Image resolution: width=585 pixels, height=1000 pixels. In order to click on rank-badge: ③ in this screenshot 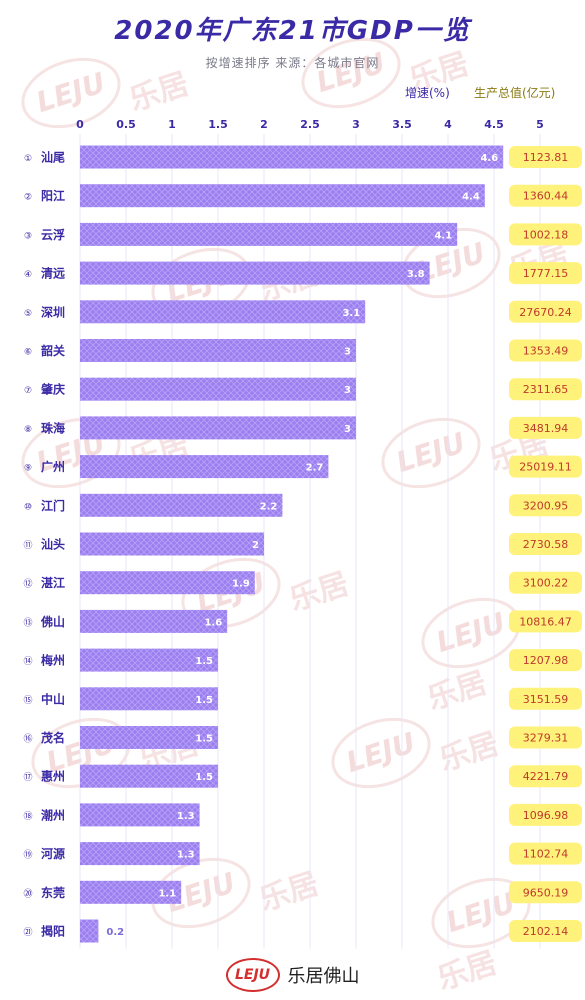, I will do `click(28, 236)`.